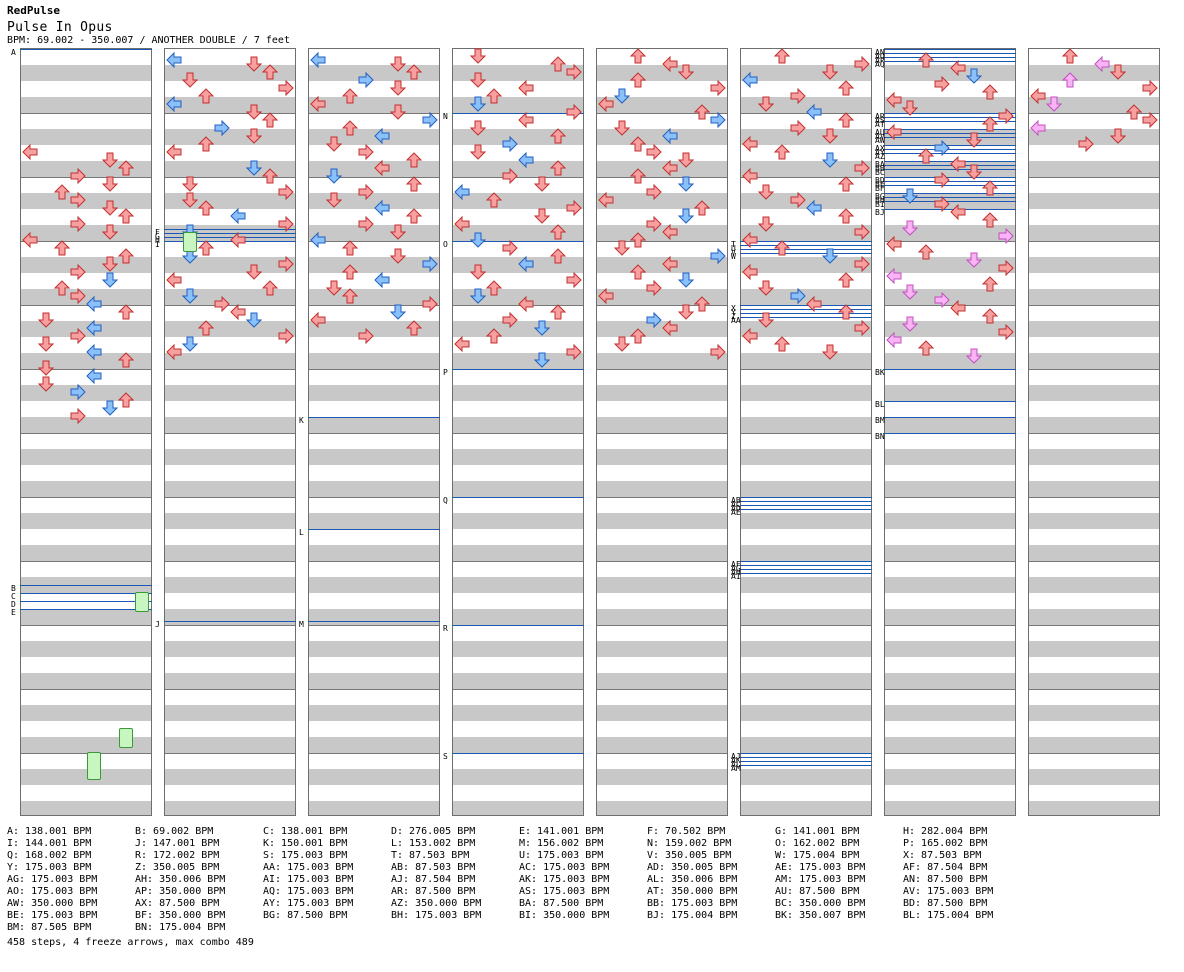  What do you see at coordinates (445, 372) in the screenshot?
I see `bpm-marker-label: P` at bounding box center [445, 372].